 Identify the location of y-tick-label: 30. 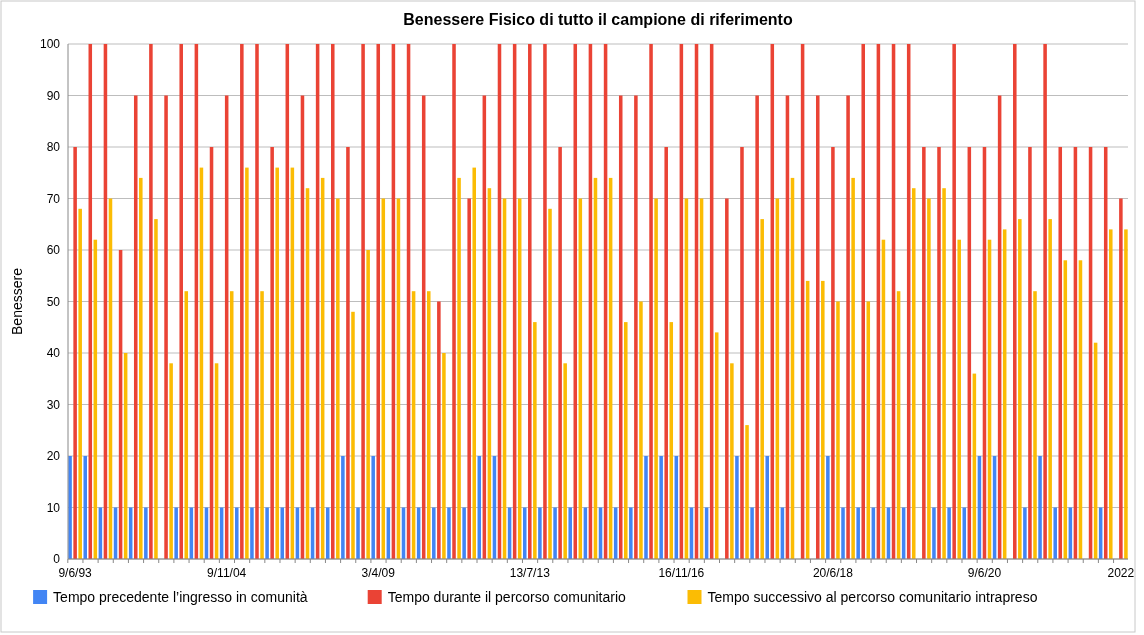
(53, 404).